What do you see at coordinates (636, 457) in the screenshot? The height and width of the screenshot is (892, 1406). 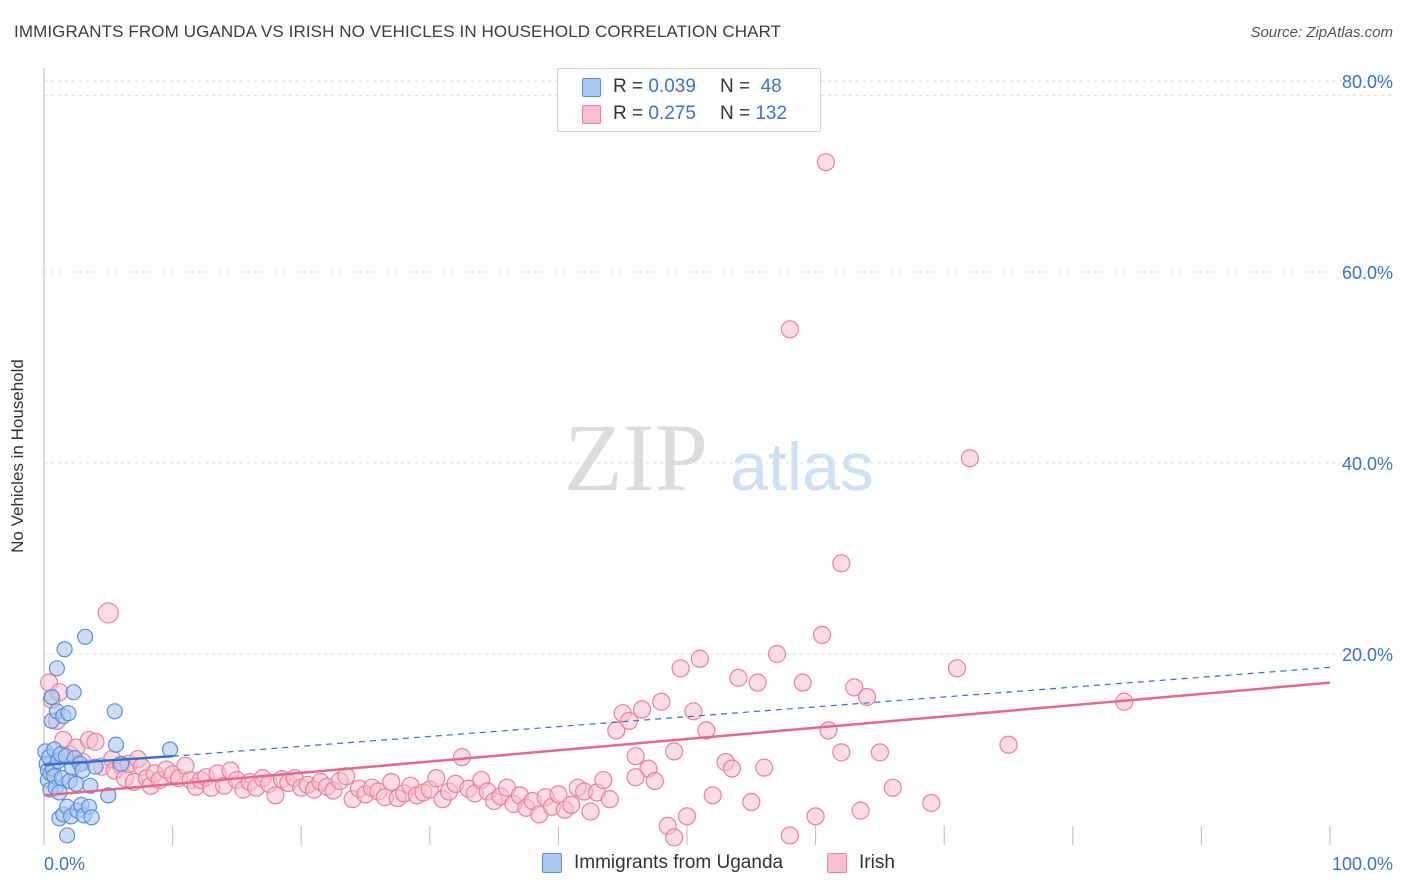 I see `watermark-zip: ZIP` at bounding box center [636, 457].